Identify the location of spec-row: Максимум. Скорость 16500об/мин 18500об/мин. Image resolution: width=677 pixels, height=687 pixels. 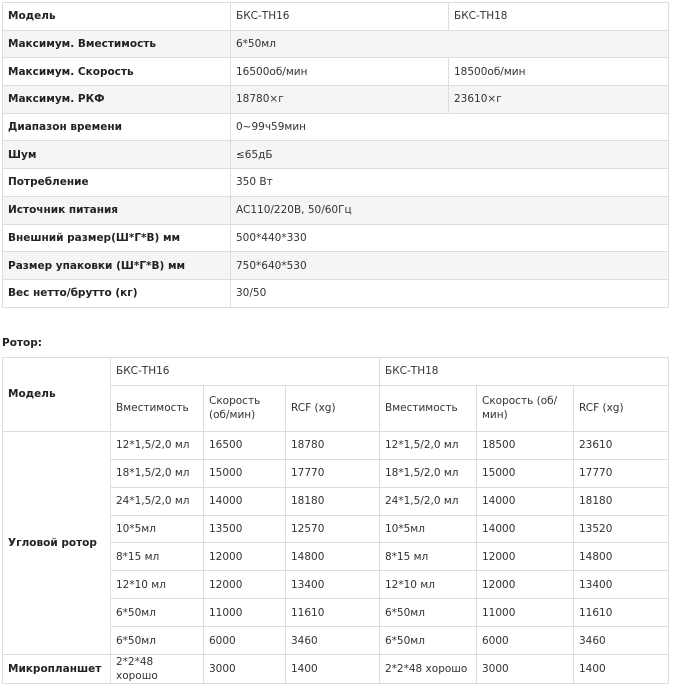
(335, 72).